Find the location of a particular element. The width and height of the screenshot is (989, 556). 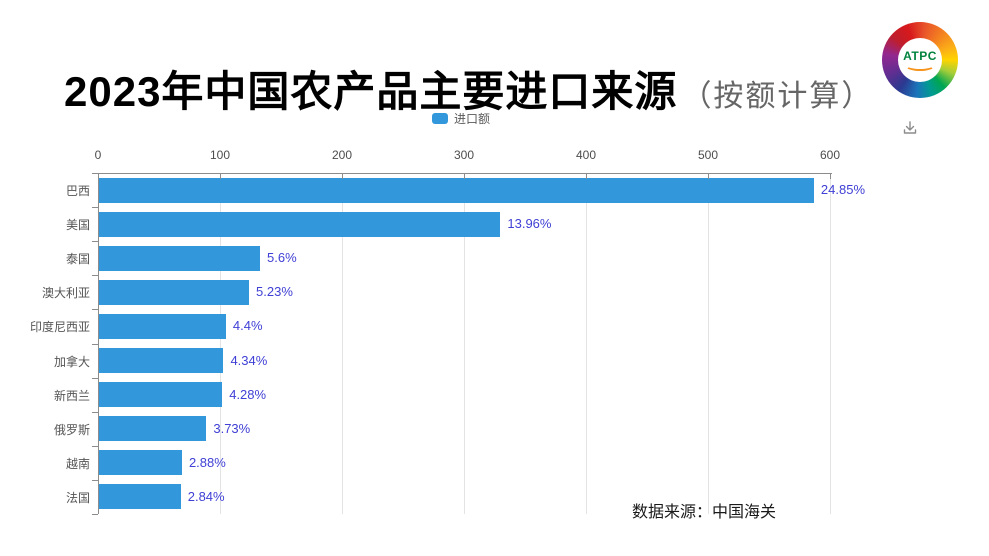

x-axis-tick-label: 300 is located at coordinates (464, 155).